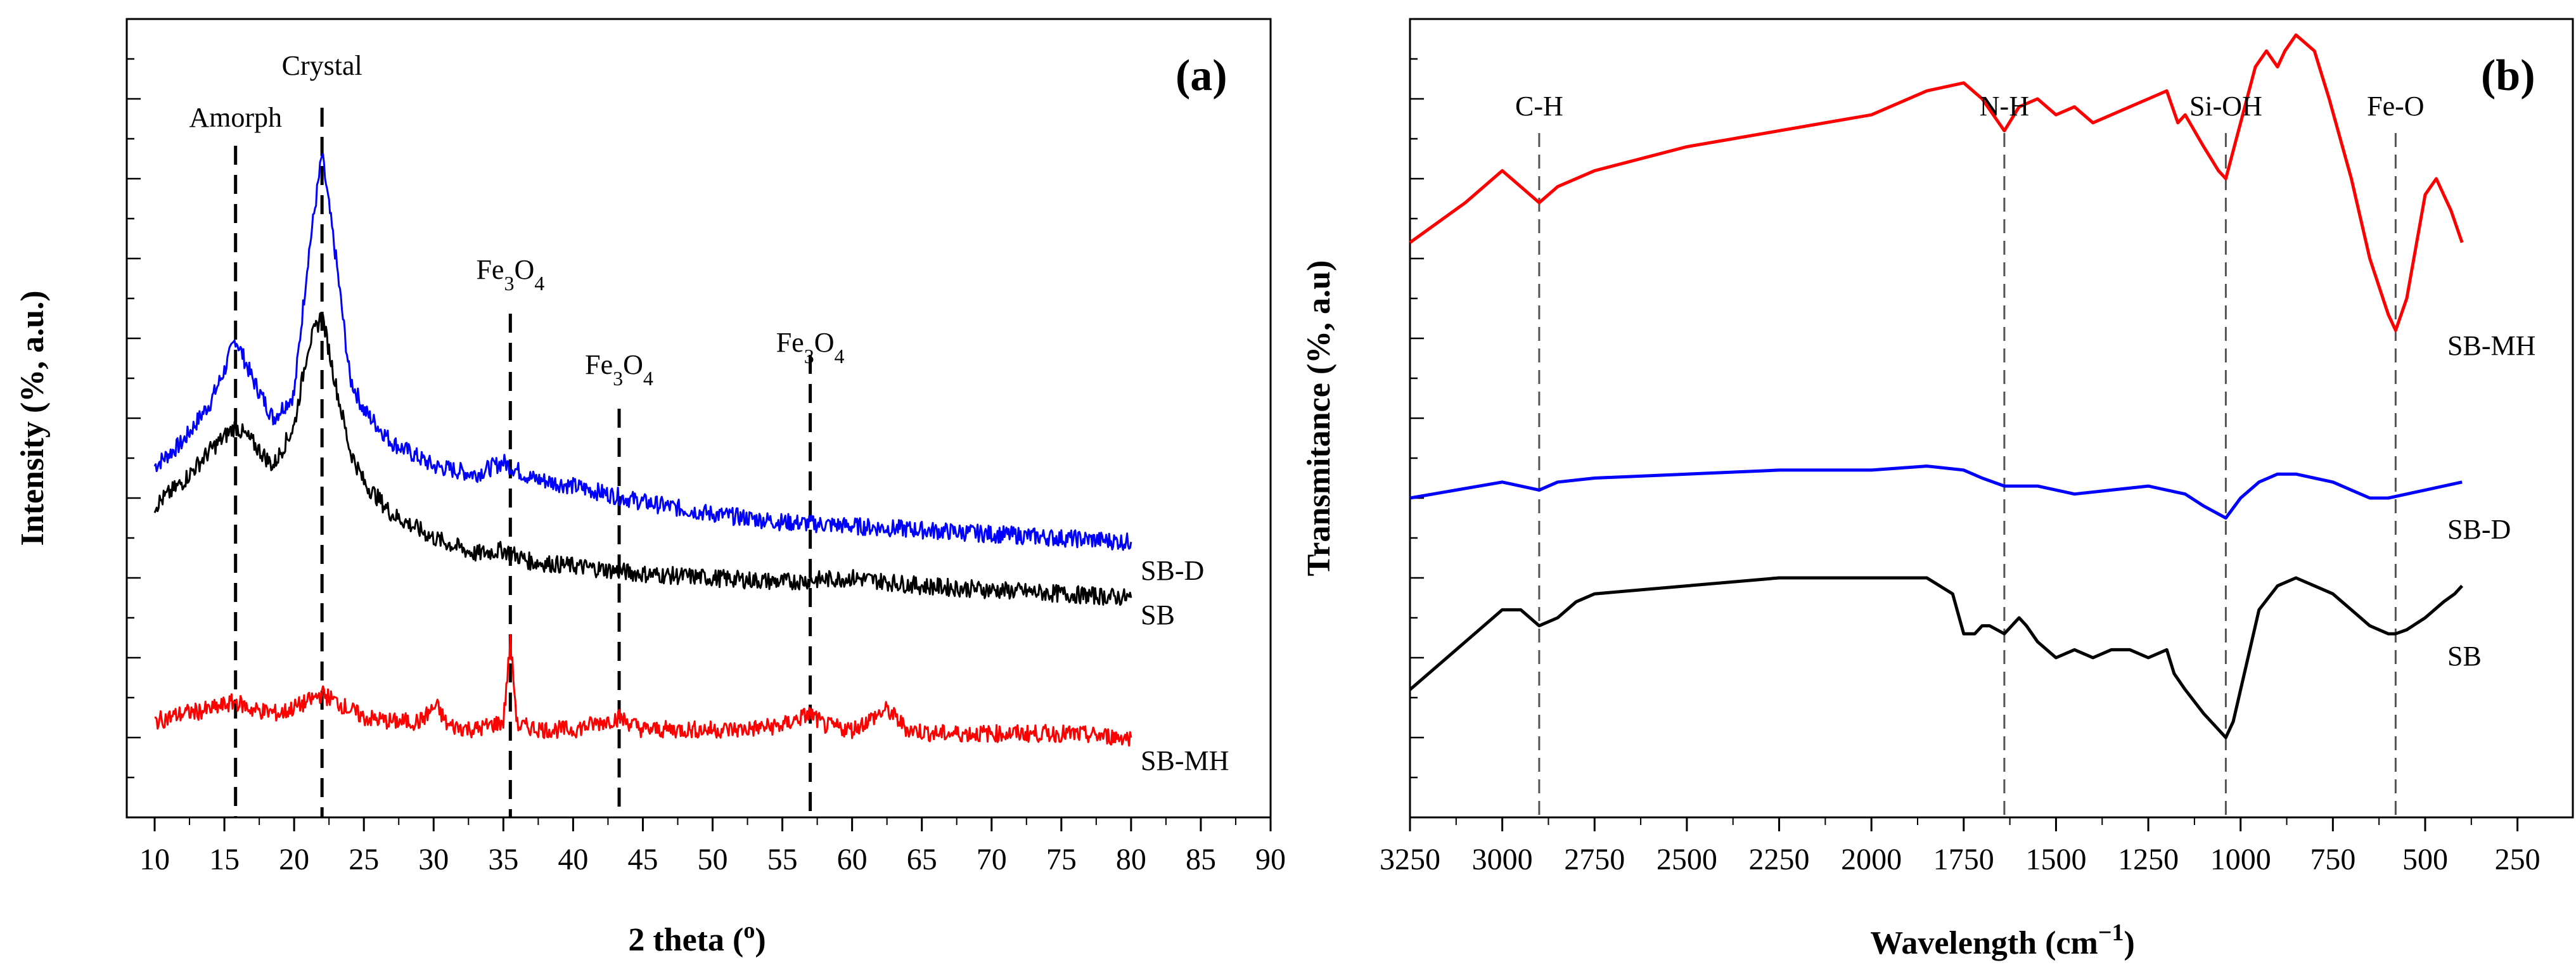  I want to click on x-tick-label: 15, so click(224, 859).